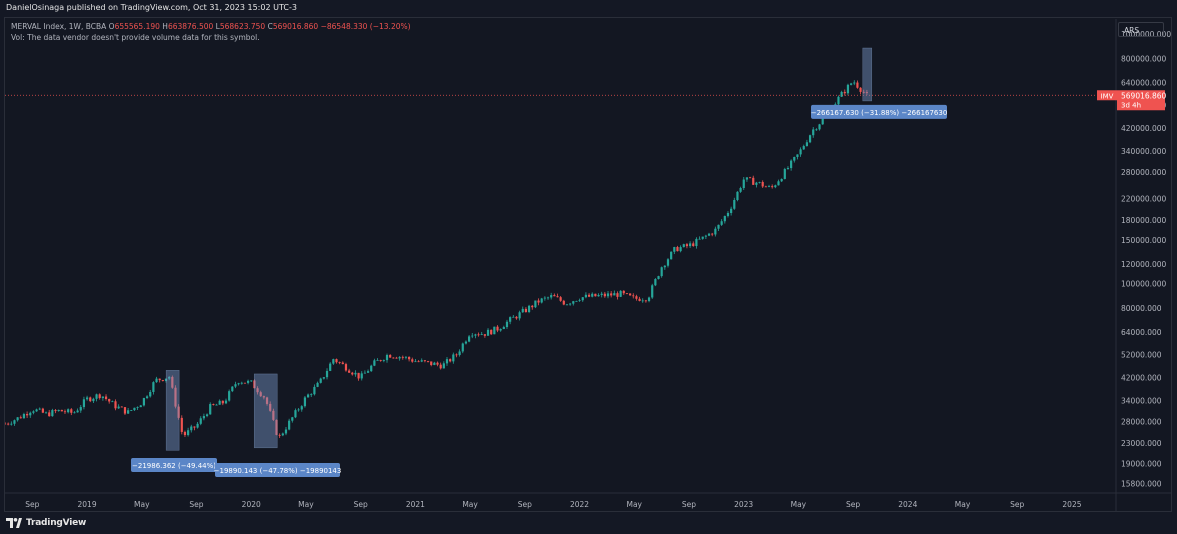 The height and width of the screenshot is (534, 1177). Describe the element at coordinates (879, 113) in the screenshot. I see `measure-label: −266167.630 (−31.88%) −266167630` at that location.